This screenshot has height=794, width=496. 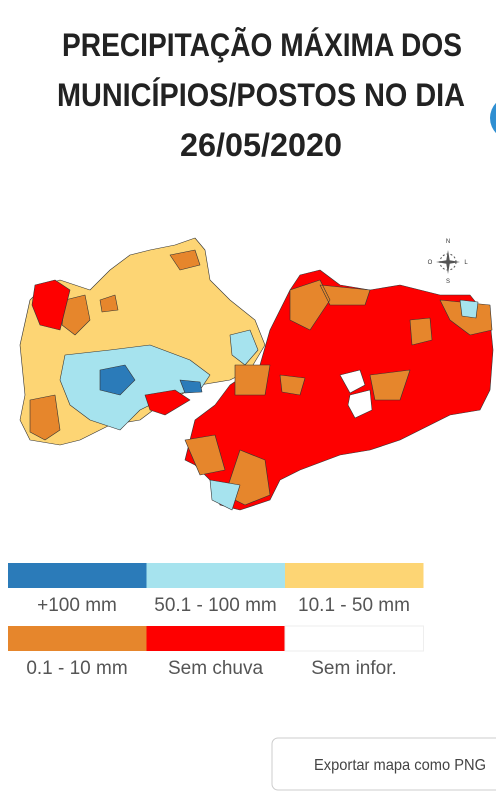 I want to click on legend-label: 0.1 - 10 mm, so click(x=76, y=668).